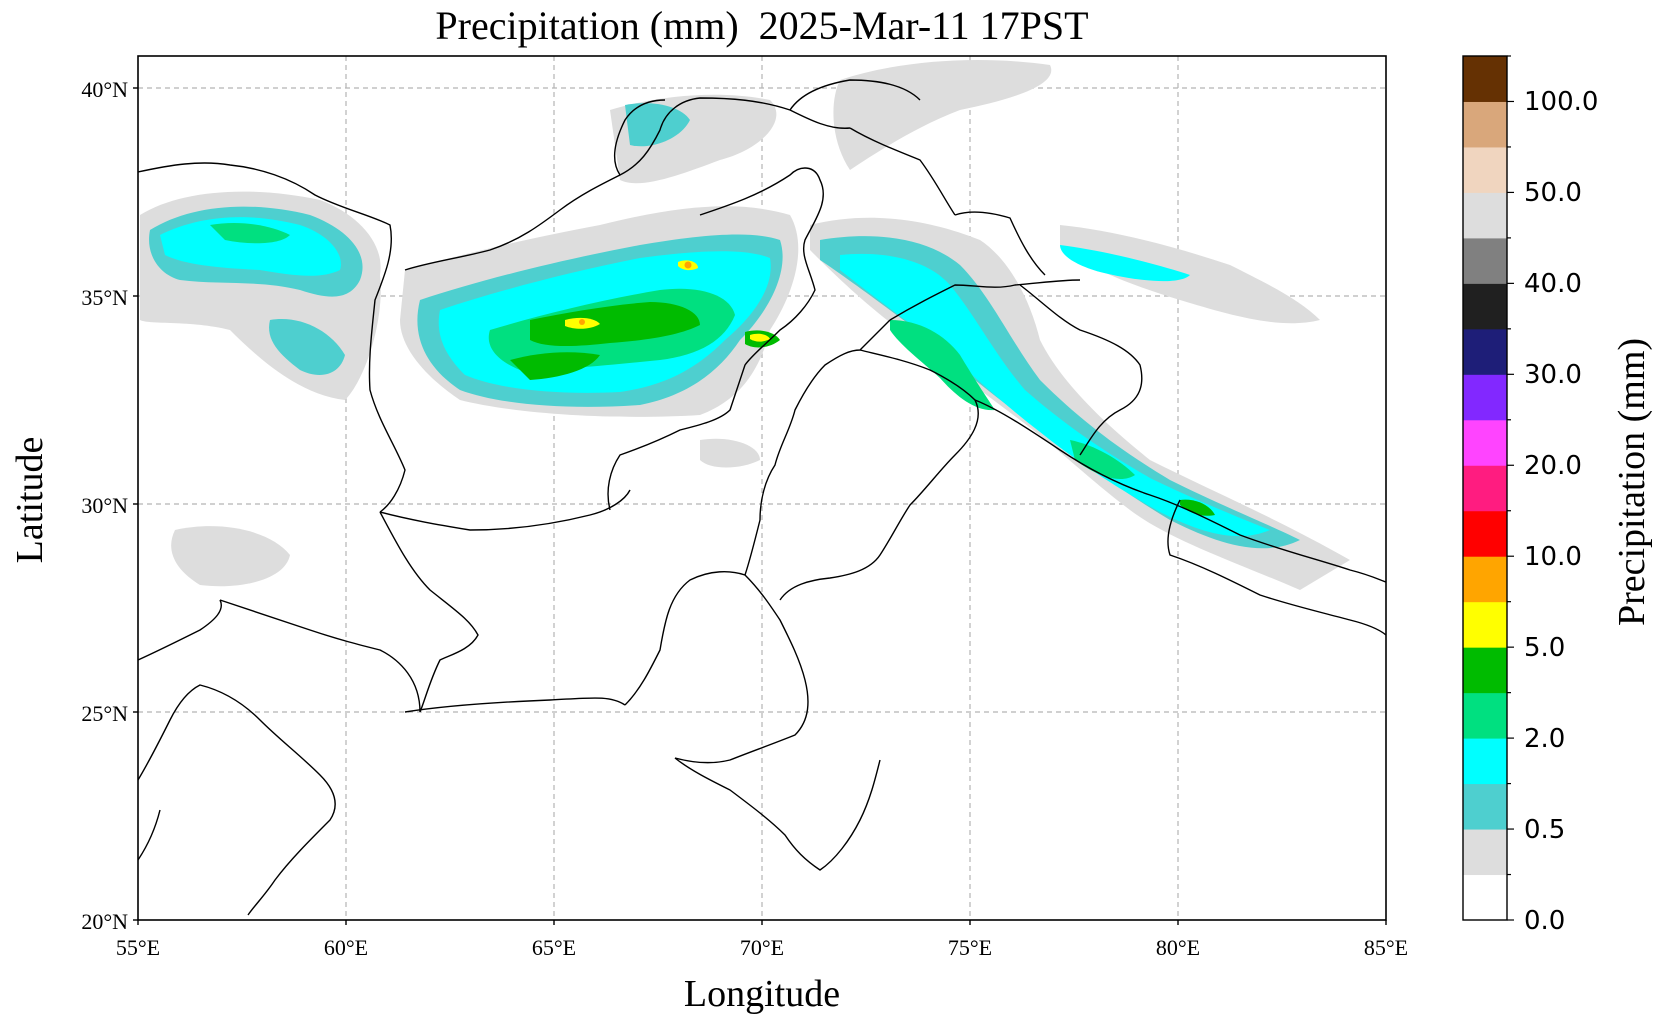  Describe the element at coordinates (346, 947) in the screenshot. I see `lon-tick-label: 60°E` at that location.